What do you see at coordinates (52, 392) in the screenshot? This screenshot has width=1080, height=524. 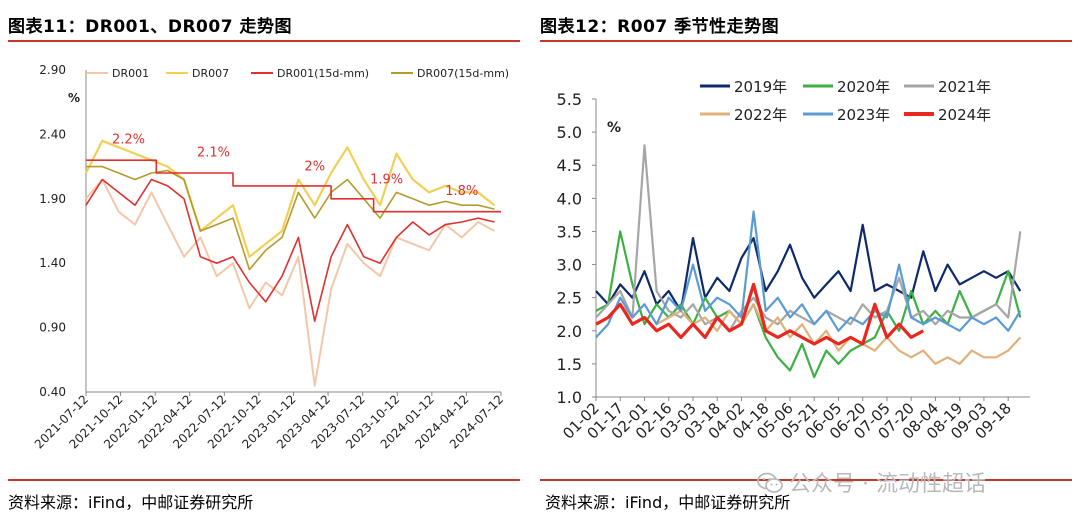 I see `left-y-tick-label: 0.40` at bounding box center [52, 392].